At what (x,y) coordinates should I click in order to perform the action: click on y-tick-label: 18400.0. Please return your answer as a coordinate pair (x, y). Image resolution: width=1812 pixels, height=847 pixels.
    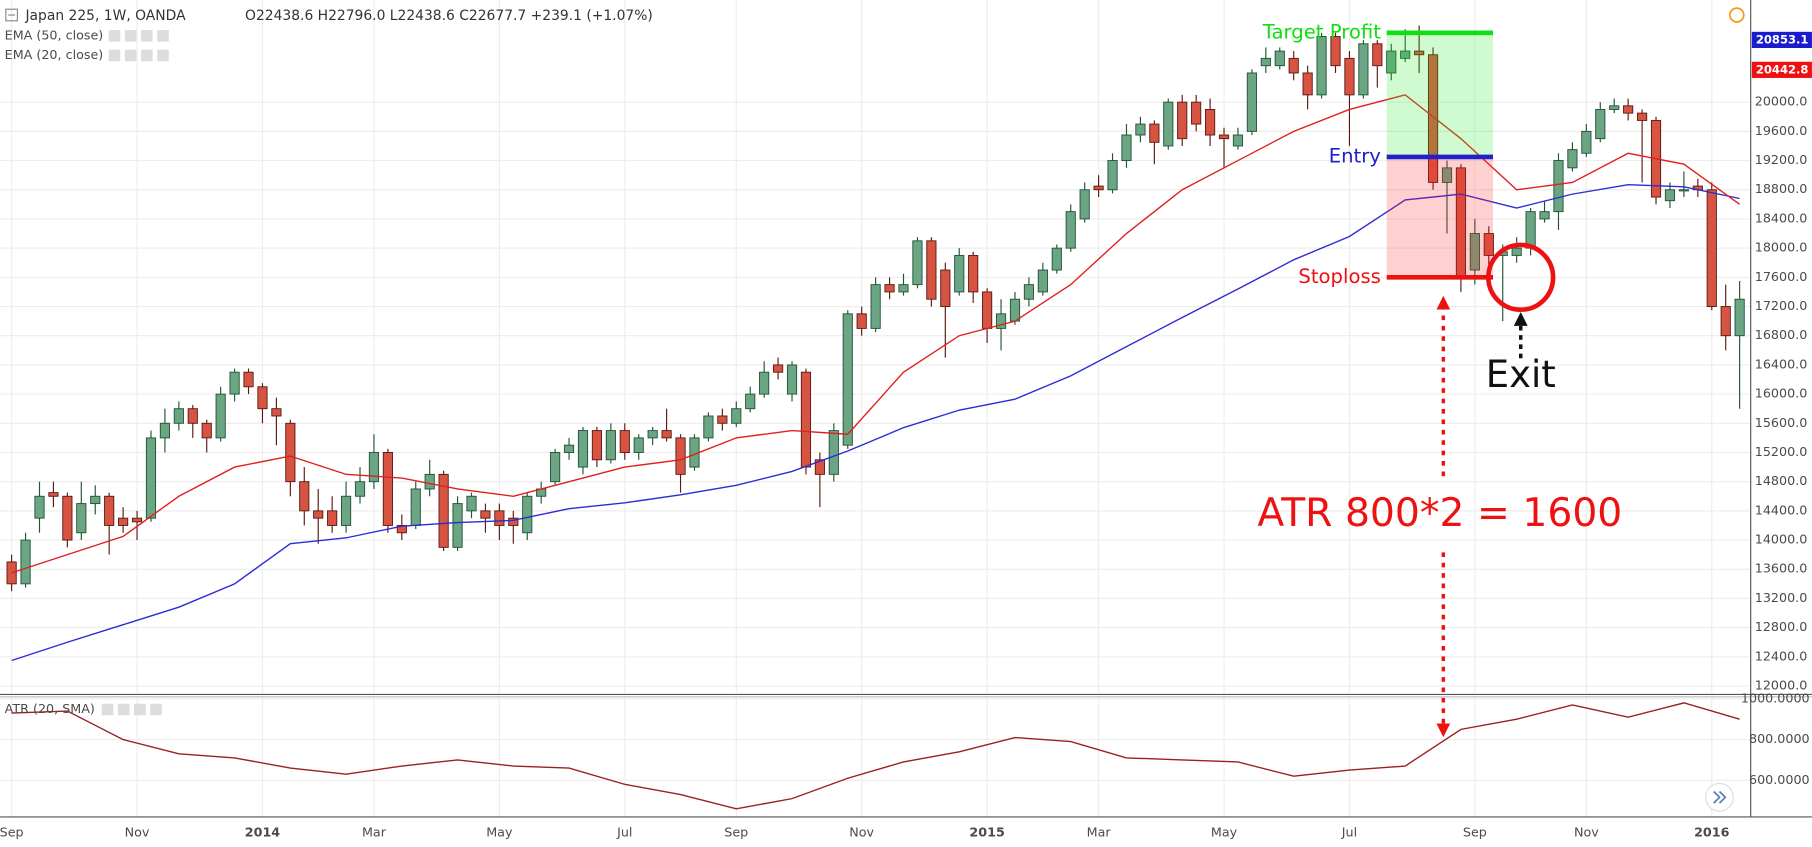
    Looking at the image, I should click on (1781, 217).